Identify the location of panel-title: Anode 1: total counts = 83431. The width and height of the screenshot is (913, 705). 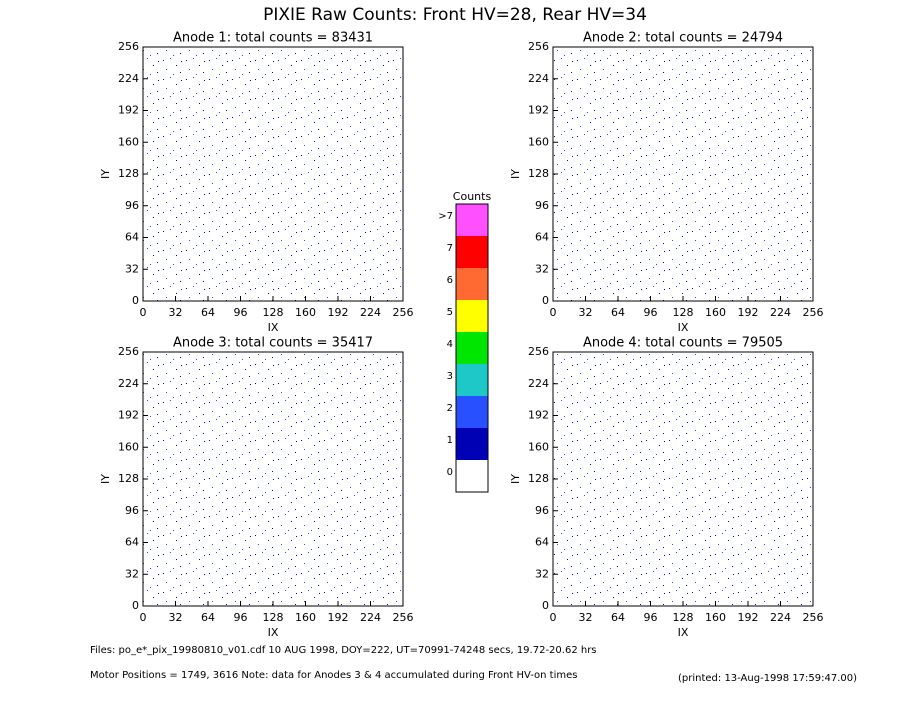
(273, 38).